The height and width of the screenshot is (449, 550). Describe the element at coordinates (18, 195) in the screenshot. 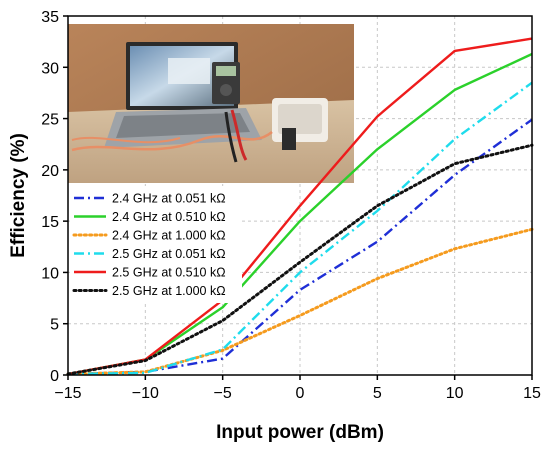

I see `y-axis-title: Efficiency (%)` at that location.